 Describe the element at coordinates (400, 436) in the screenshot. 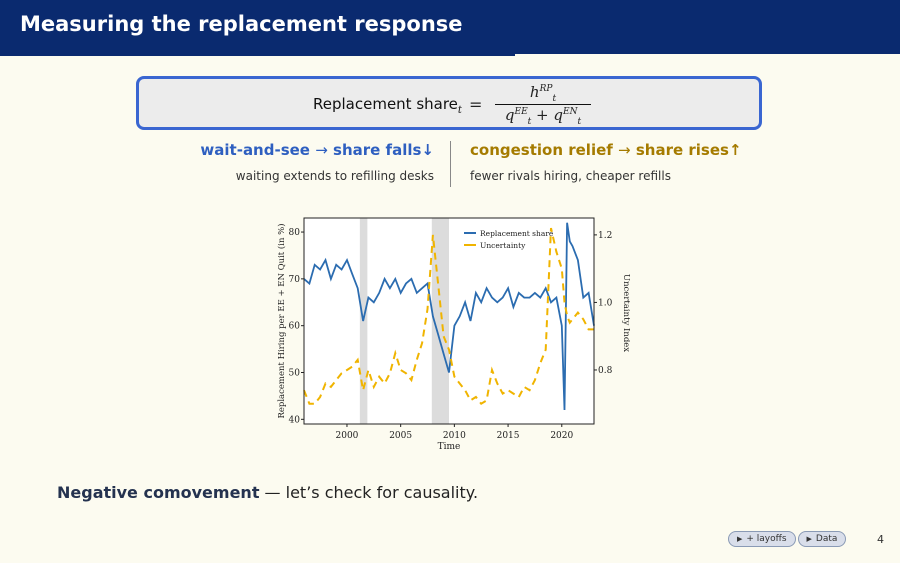

I see `x-tick-label: 2005` at that location.